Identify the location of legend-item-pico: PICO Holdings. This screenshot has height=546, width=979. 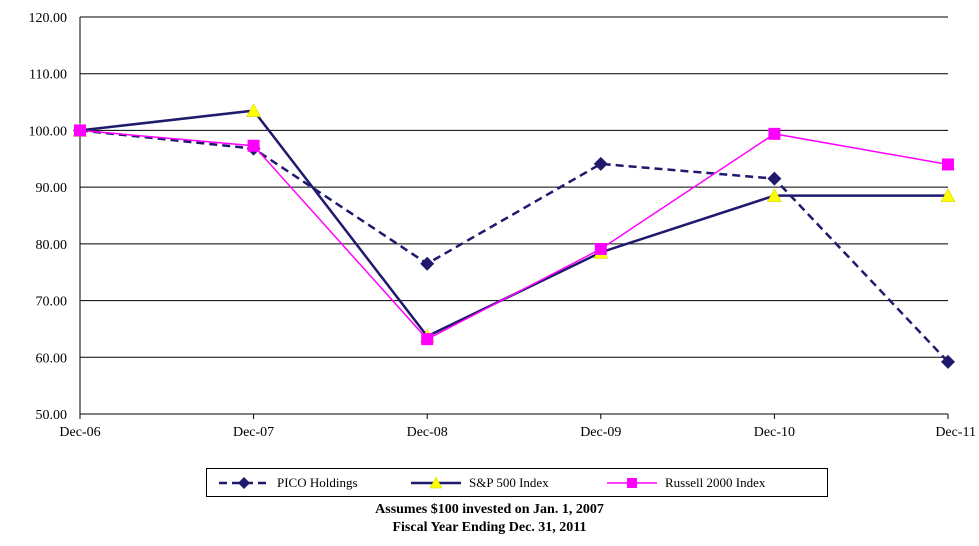
(287, 482).